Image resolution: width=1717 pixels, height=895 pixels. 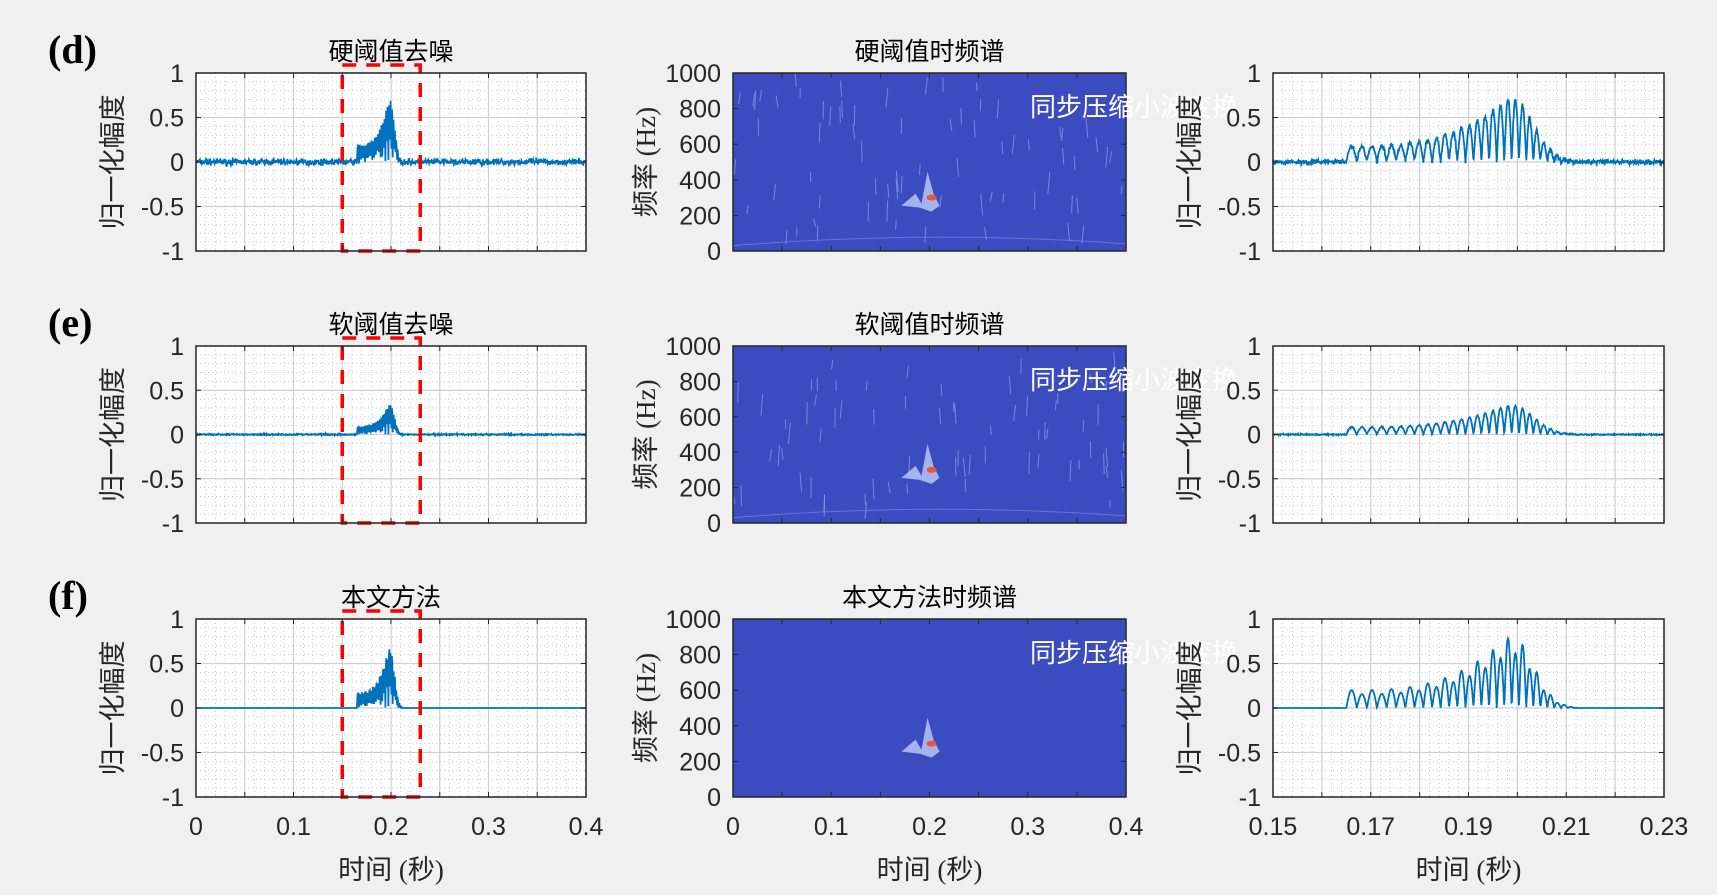 What do you see at coordinates (646, 434) in the screenshot?
I see `y-axis-label: 频率 (Hz)` at bounding box center [646, 434].